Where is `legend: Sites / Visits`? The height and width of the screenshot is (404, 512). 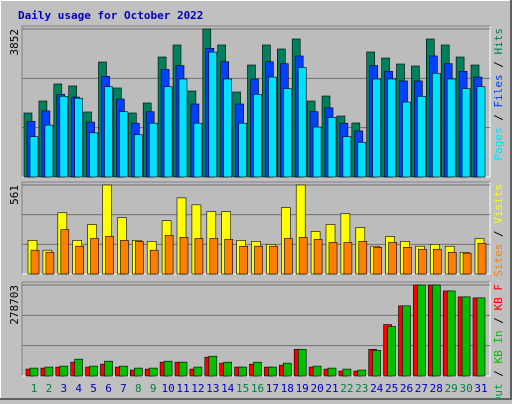
legend: Sites / Visits is located at coordinates (498, 230).